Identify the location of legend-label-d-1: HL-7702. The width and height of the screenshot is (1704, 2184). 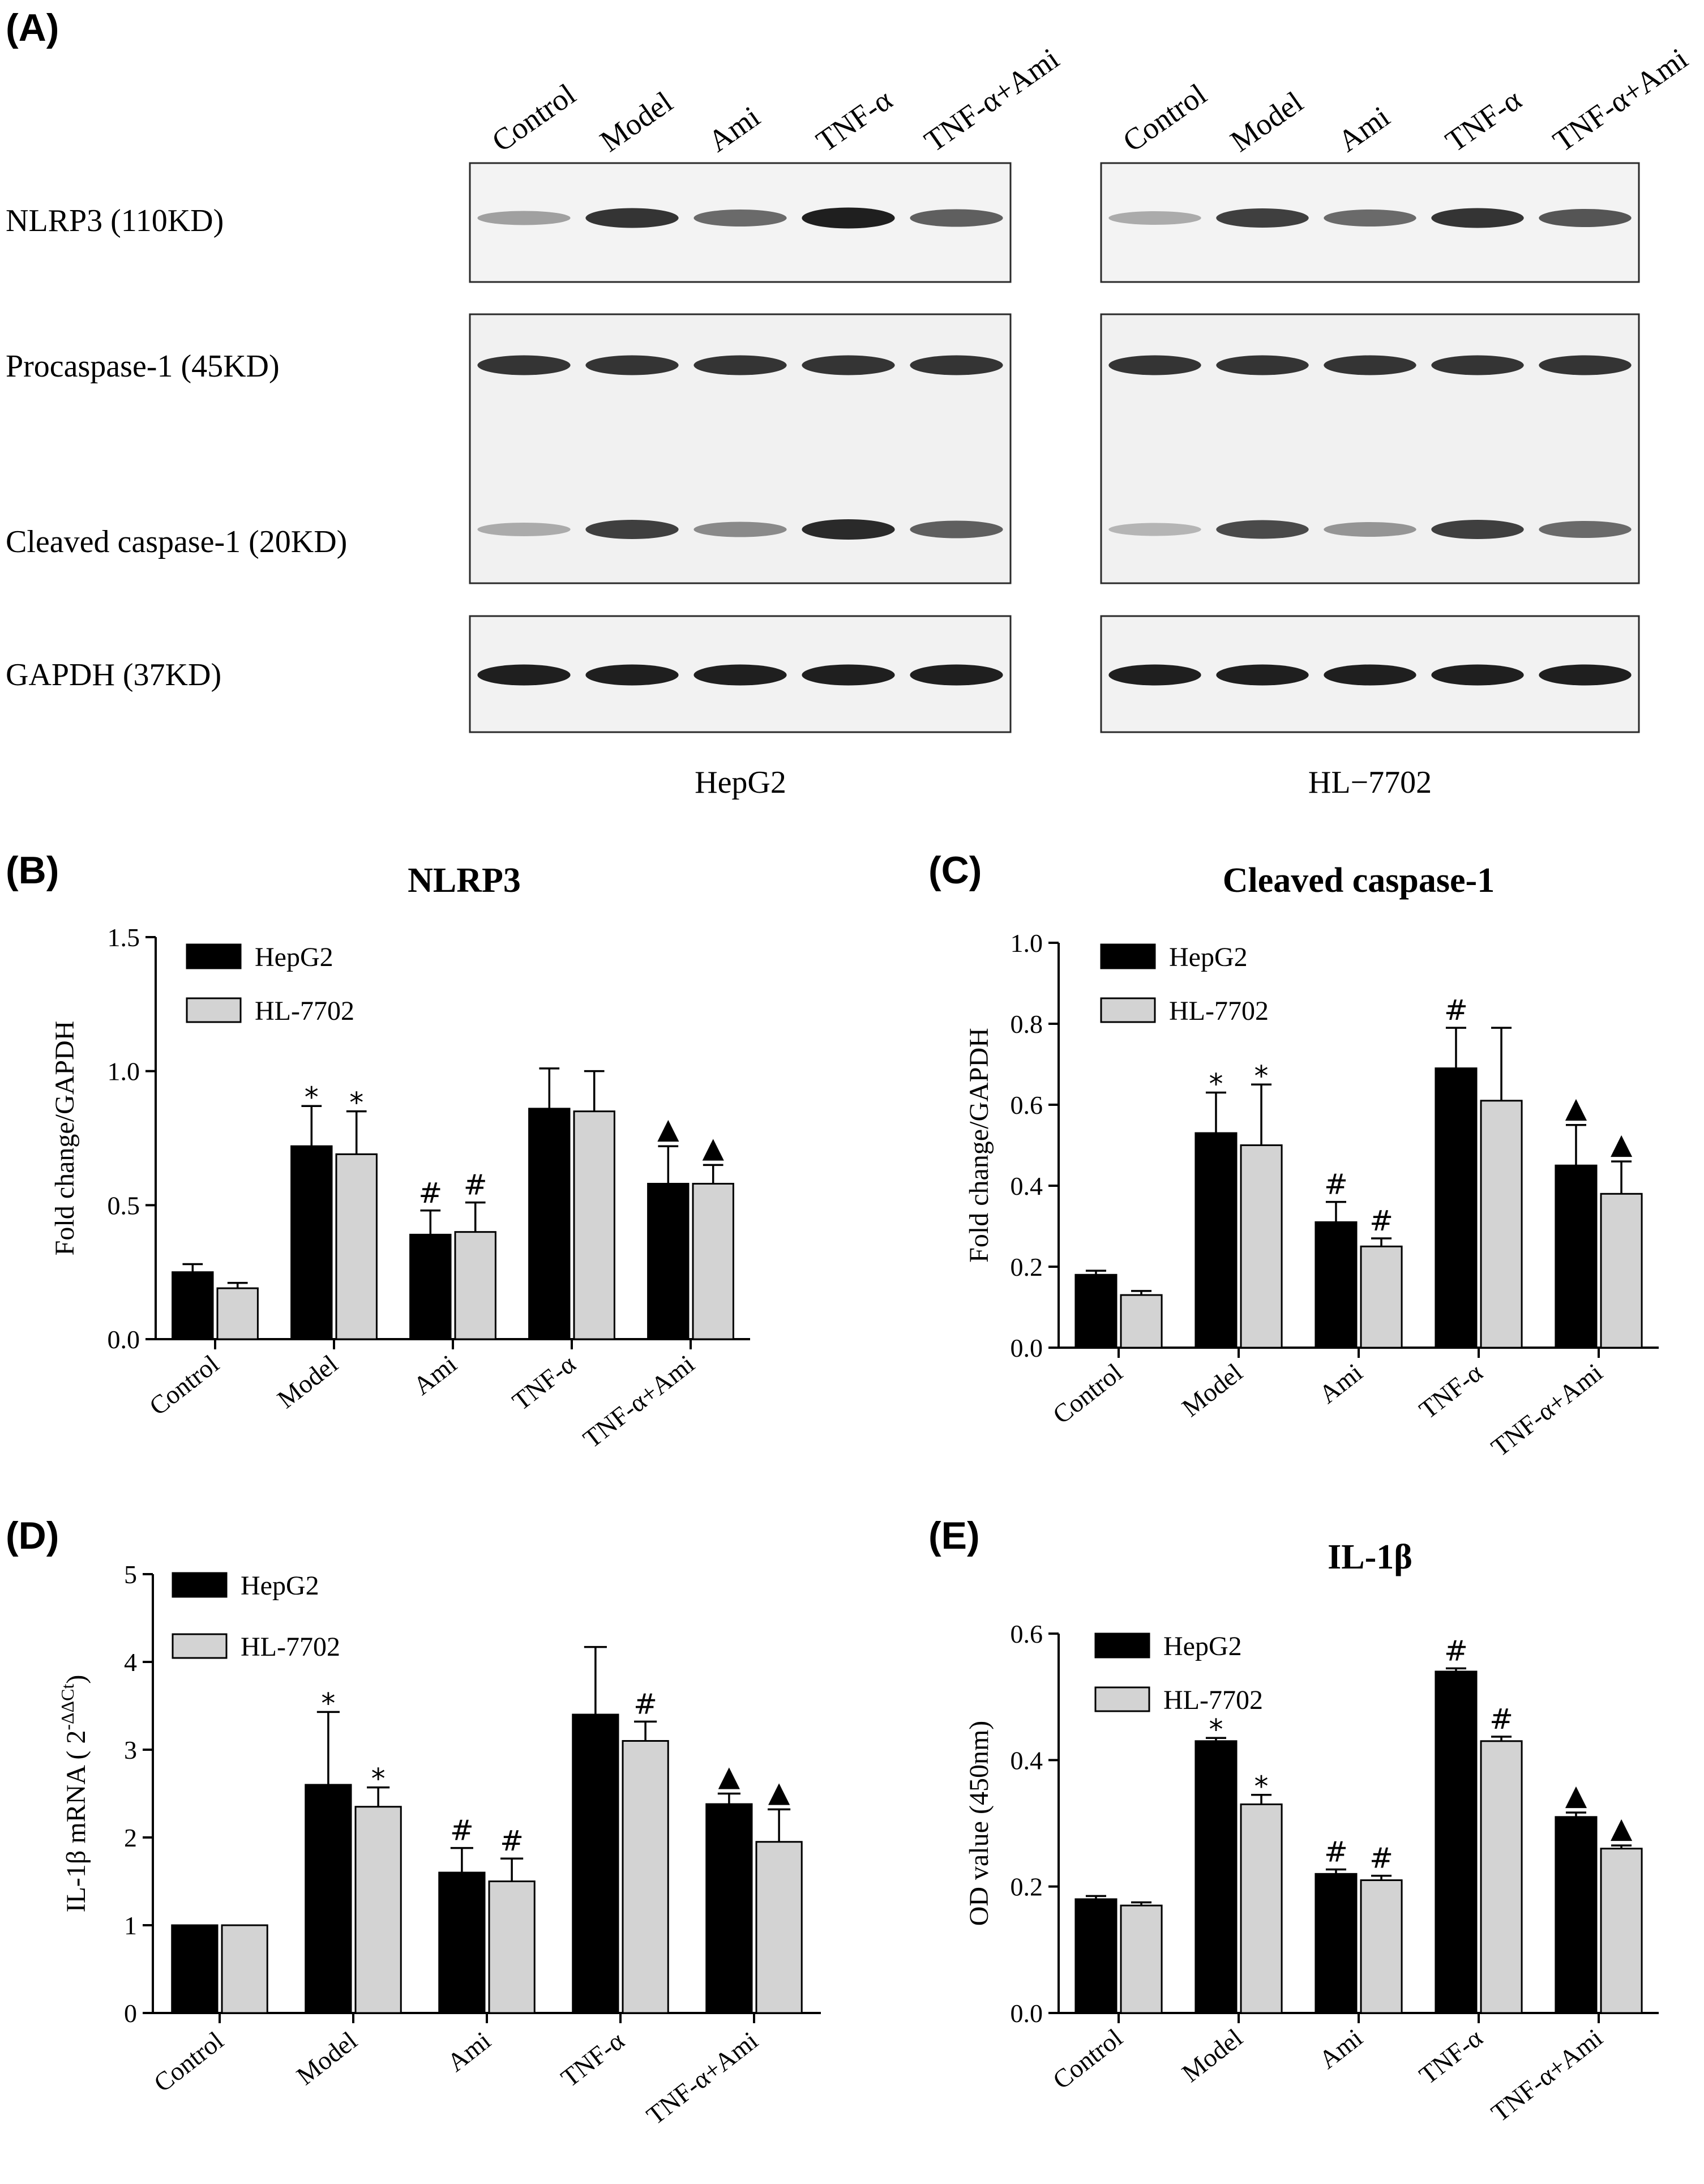
(290, 1647).